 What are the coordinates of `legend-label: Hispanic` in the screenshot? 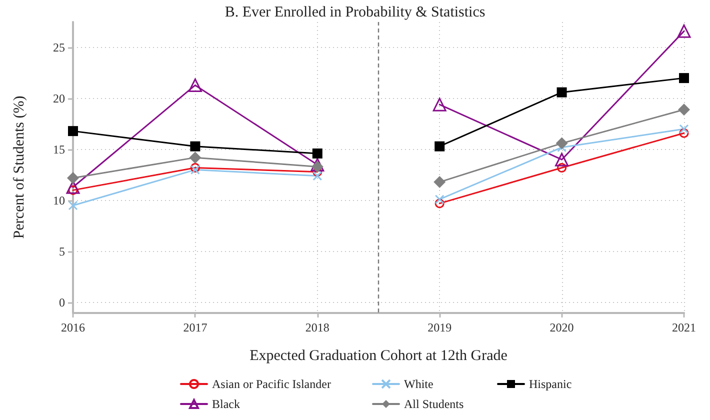 It's located at (550, 384).